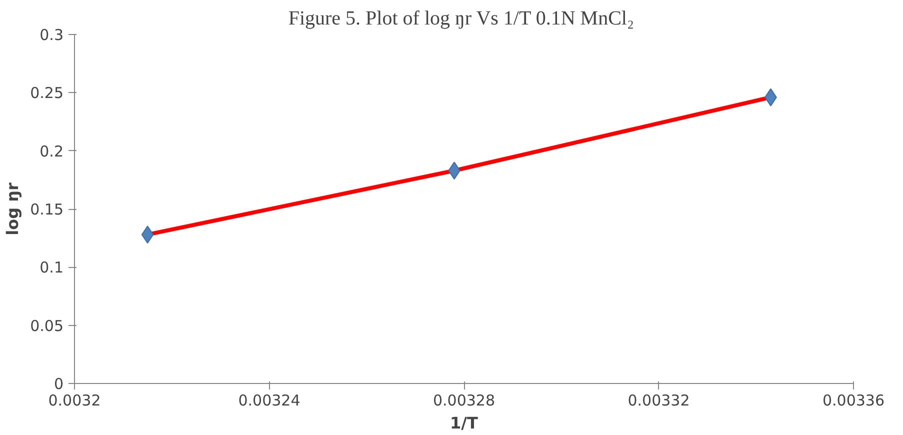 The height and width of the screenshot is (435, 903). What do you see at coordinates (47, 93) in the screenshot?
I see `y-tick-label: 0.25` at bounding box center [47, 93].